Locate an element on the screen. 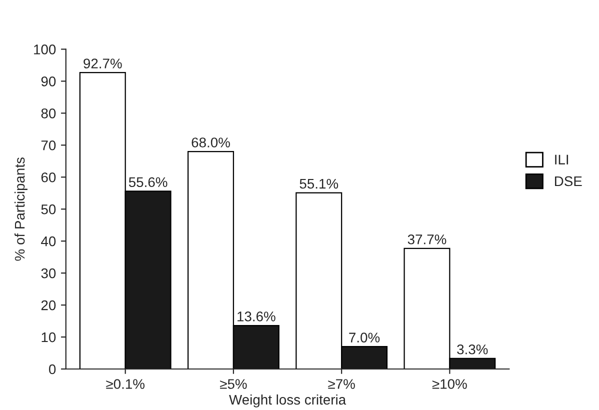 Image resolution: width=599 pixels, height=410 pixels. y-tick-label: 0 is located at coordinates (52, 369).